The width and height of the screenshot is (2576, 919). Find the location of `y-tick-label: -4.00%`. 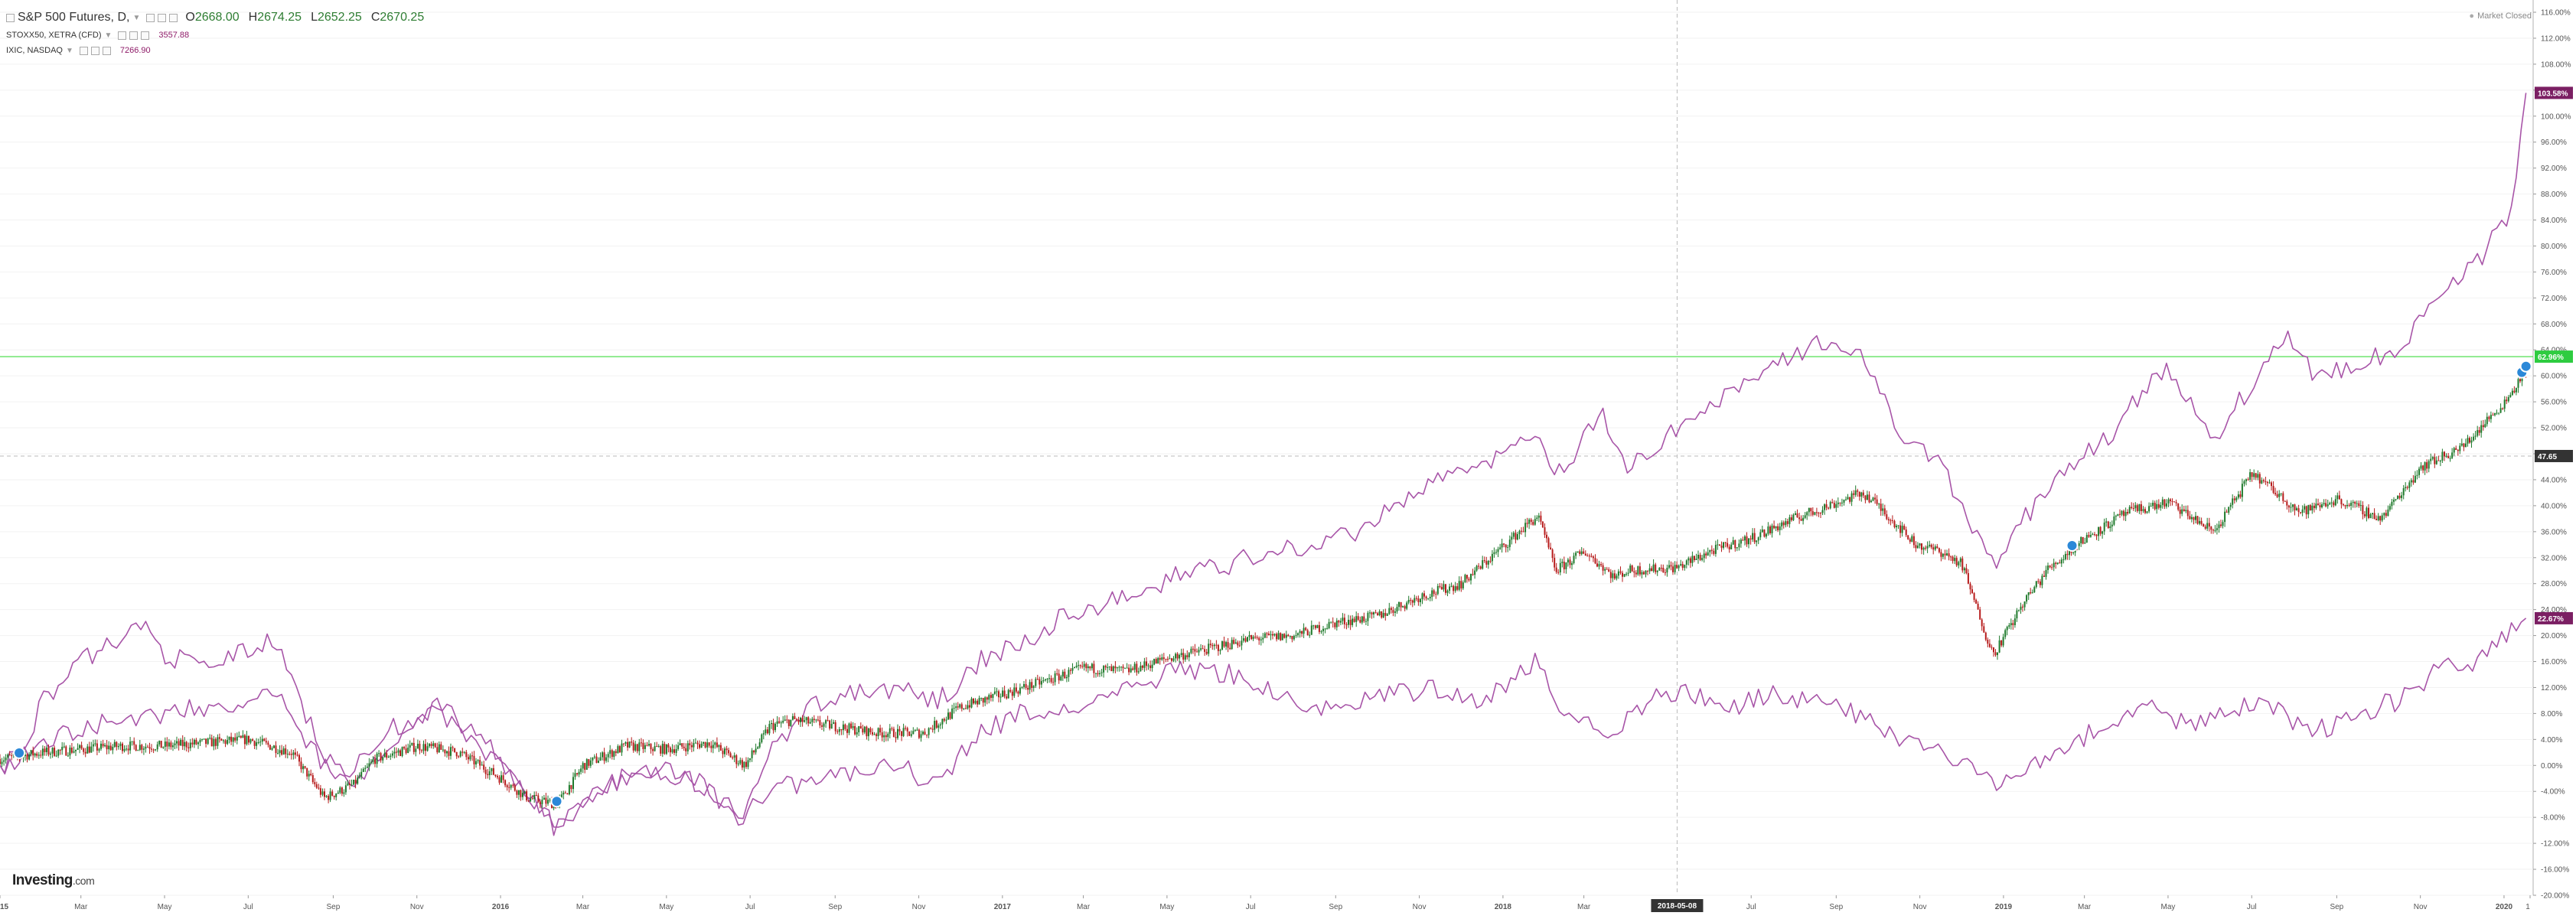

y-tick-label: -4.00% is located at coordinates (2553, 792).